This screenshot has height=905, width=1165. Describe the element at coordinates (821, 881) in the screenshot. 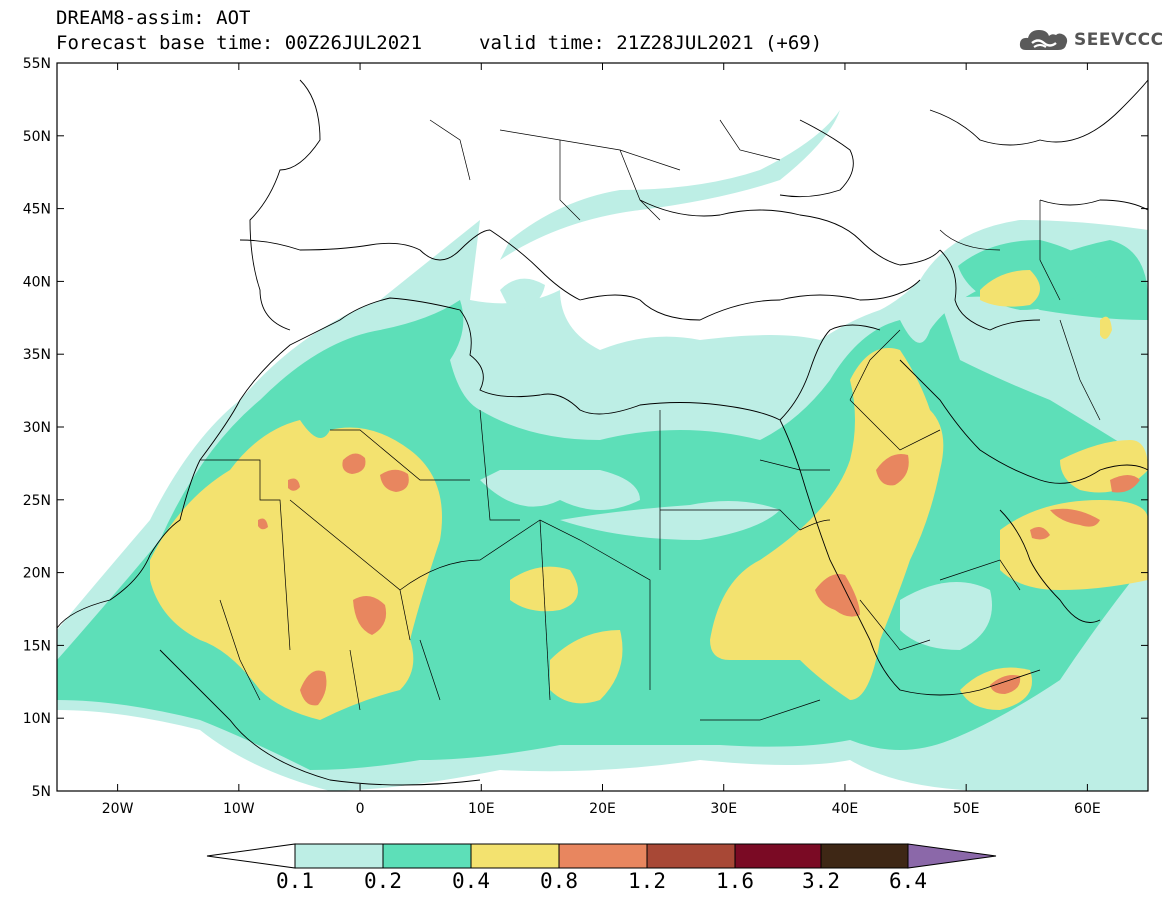

I see `colorbar-label: 3.2` at that location.